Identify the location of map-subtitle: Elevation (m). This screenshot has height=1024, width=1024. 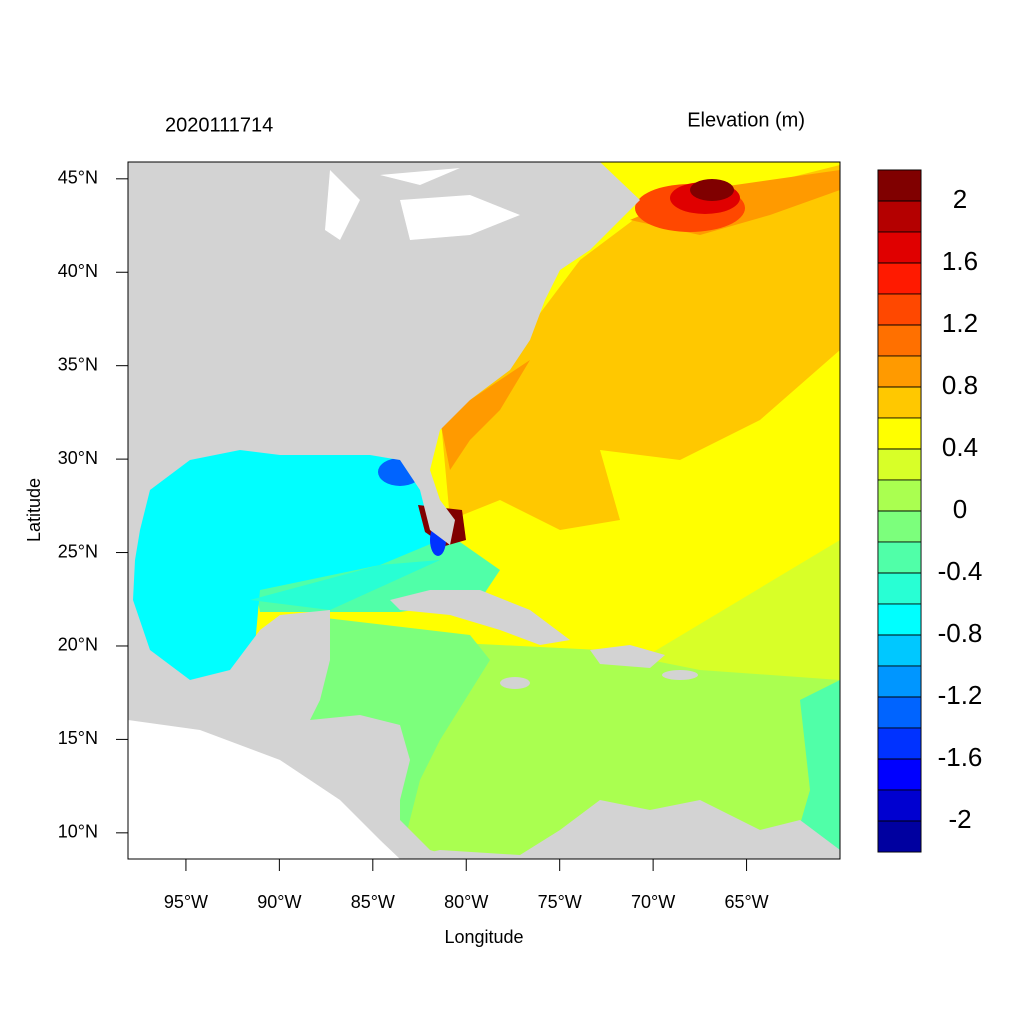
(746, 120).